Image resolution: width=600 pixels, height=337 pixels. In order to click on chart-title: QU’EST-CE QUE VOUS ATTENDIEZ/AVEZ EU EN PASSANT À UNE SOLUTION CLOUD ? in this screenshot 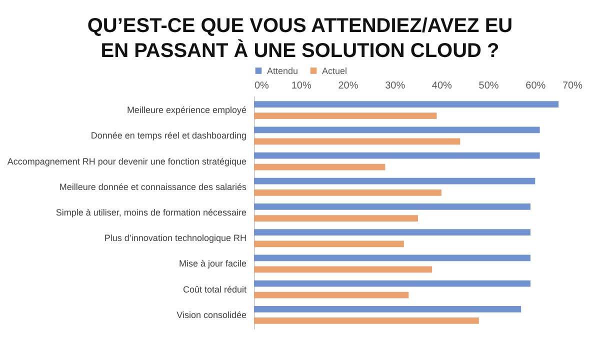, I will do `click(300, 39)`.